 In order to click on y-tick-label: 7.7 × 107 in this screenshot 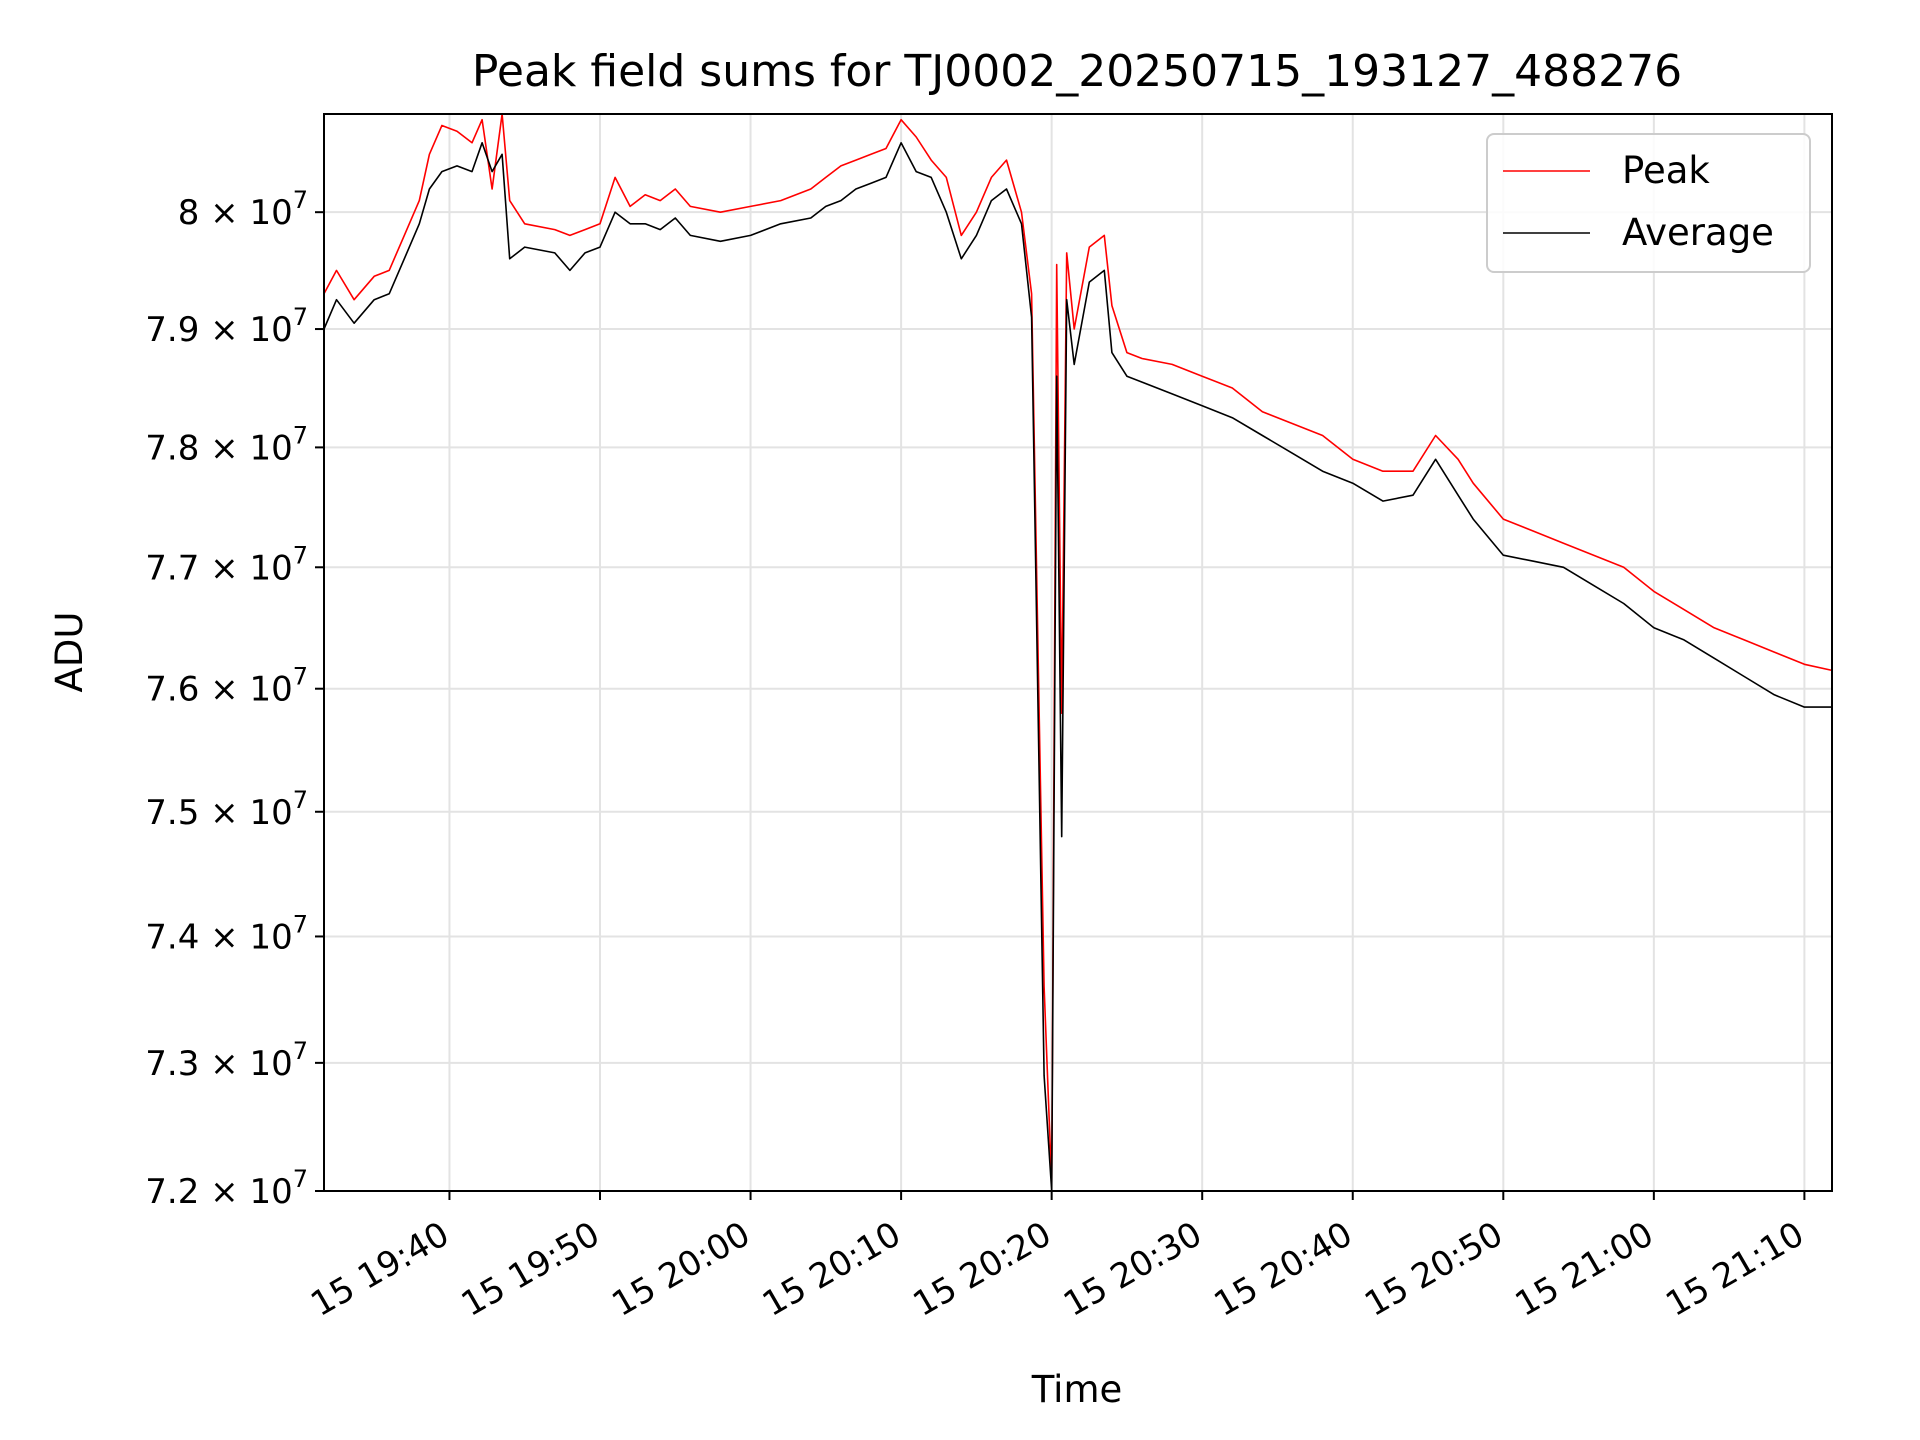, I will do `click(226, 564)`.